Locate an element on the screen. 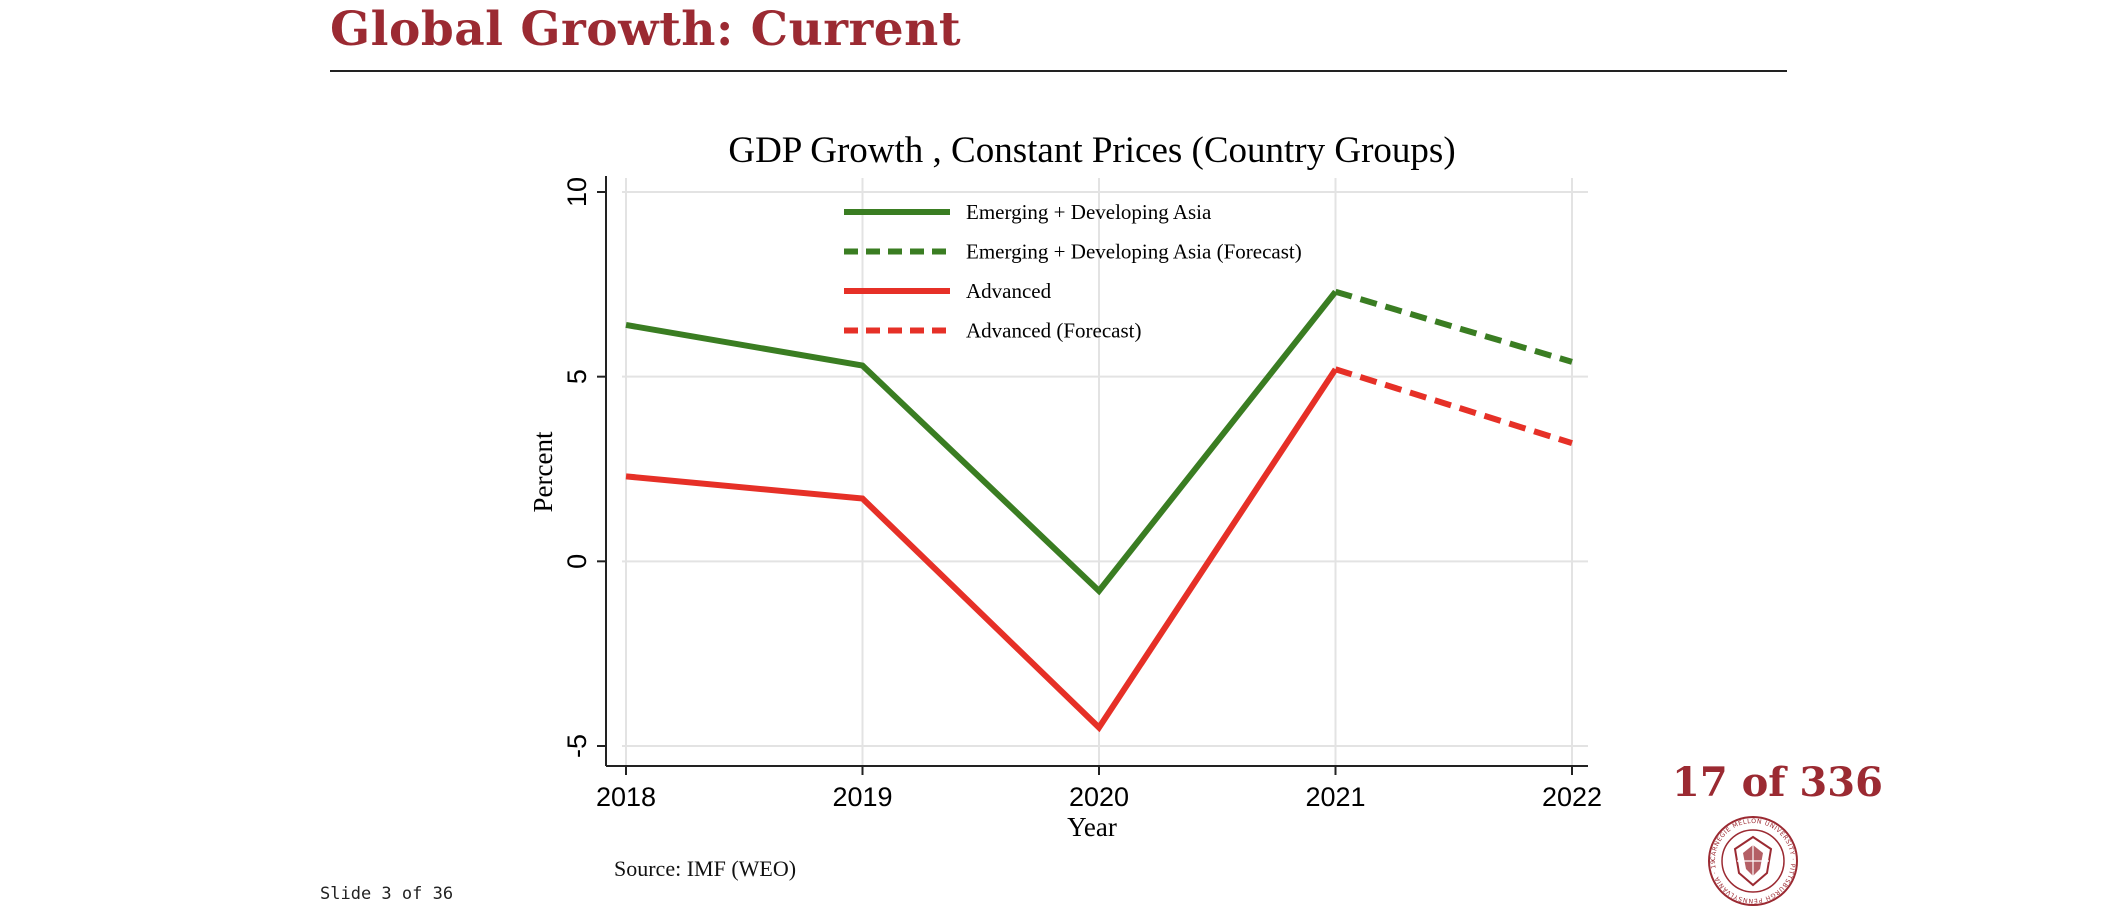 The width and height of the screenshot is (2124, 908). y-axis-label: Percent is located at coordinates (543, 471).